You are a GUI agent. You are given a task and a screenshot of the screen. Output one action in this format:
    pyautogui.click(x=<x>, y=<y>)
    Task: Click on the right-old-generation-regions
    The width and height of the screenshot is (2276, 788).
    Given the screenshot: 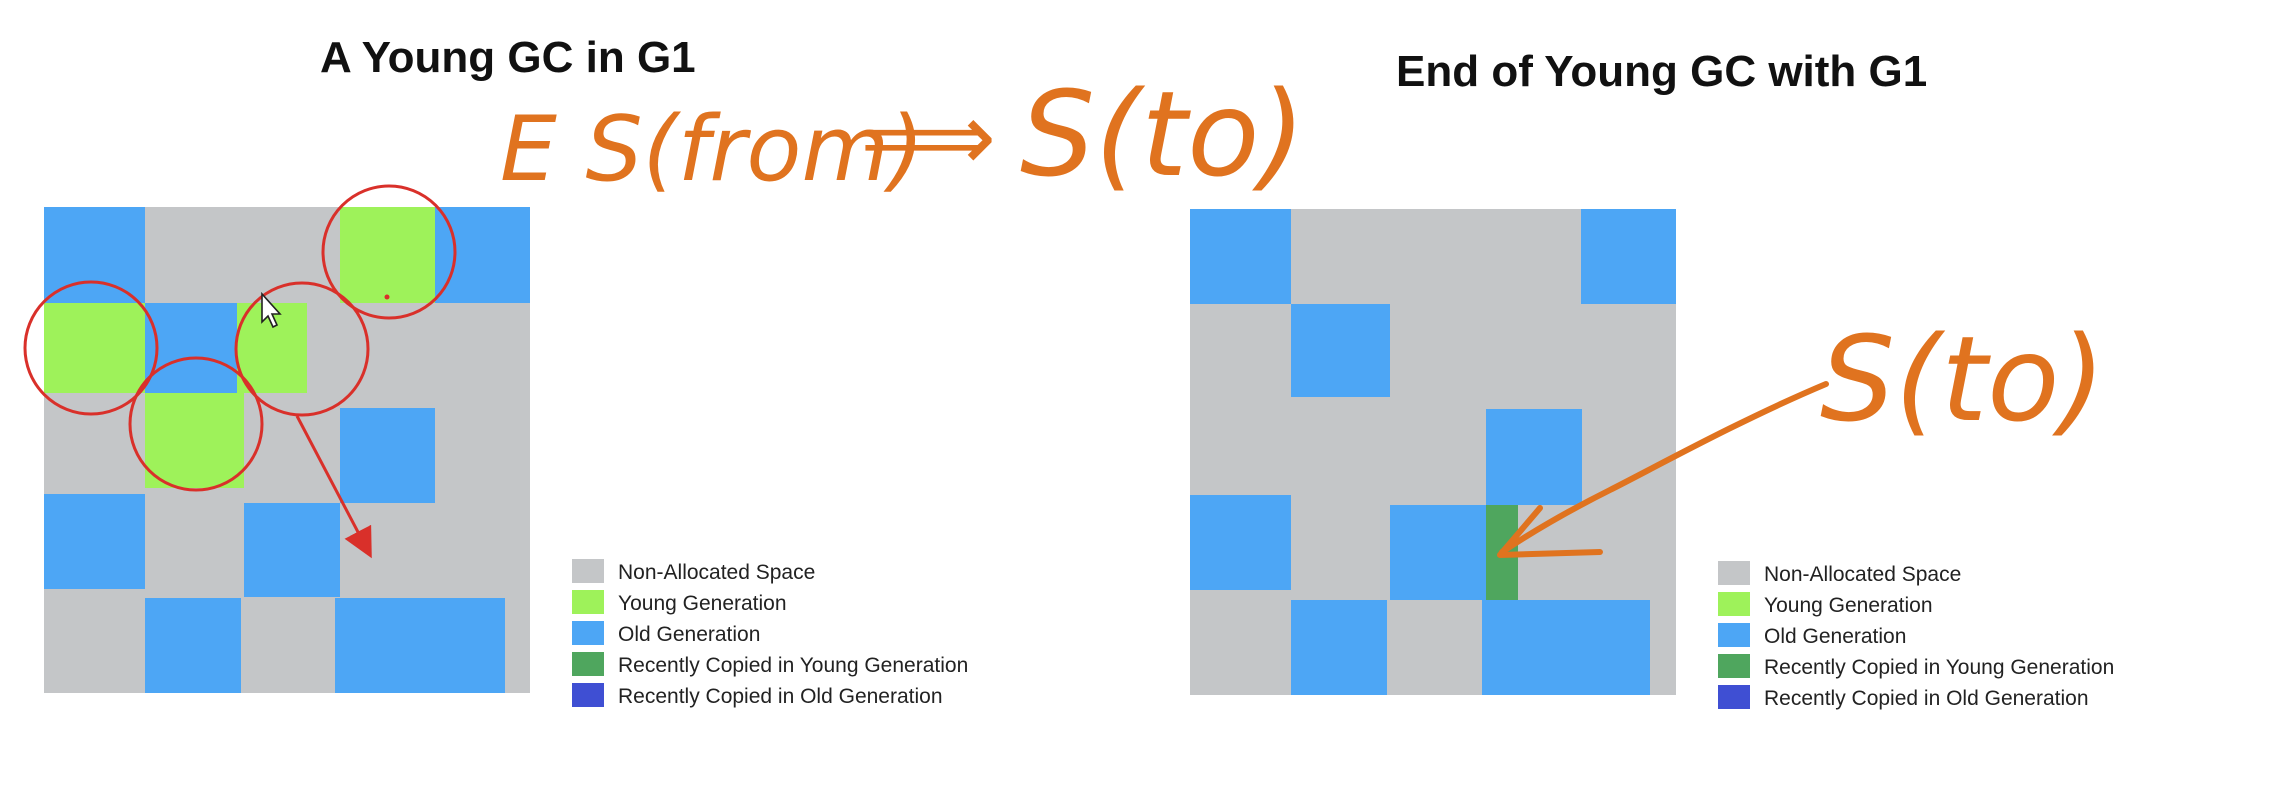 What is the action you would take?
    pyautogui.click(x=1433, y=452)
    